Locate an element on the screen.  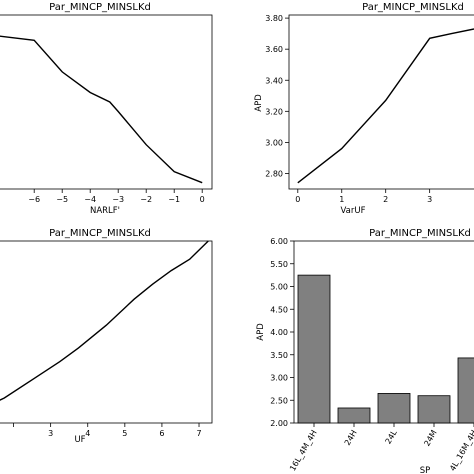
y-tick-label: 2.50 is located at coordinates (279, 400).